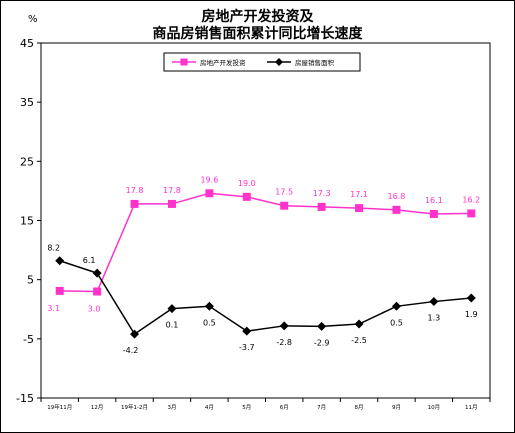  I want to click on y-tick-label: -15, so click(25, 398).